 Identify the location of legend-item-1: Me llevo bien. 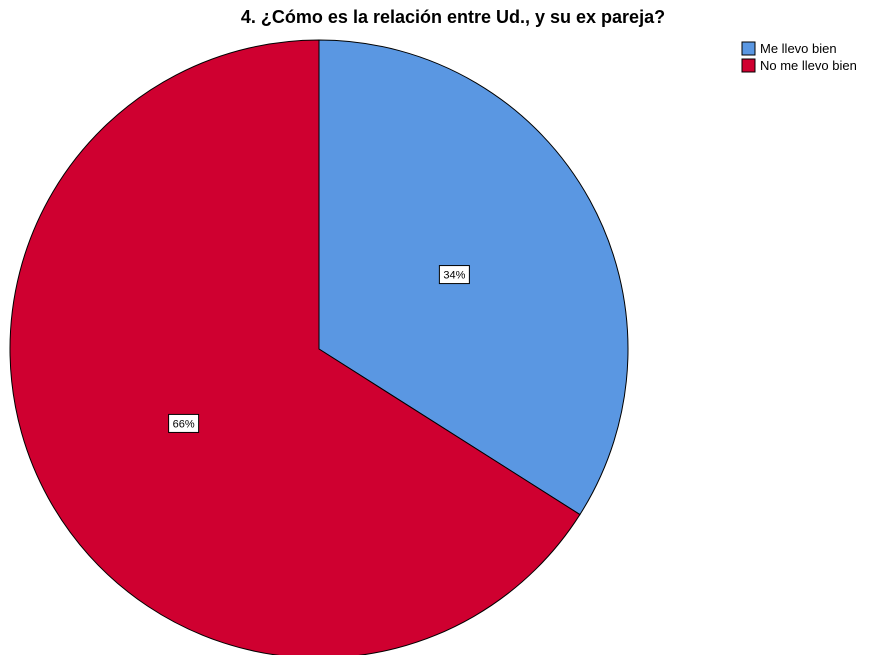
(789, 48).